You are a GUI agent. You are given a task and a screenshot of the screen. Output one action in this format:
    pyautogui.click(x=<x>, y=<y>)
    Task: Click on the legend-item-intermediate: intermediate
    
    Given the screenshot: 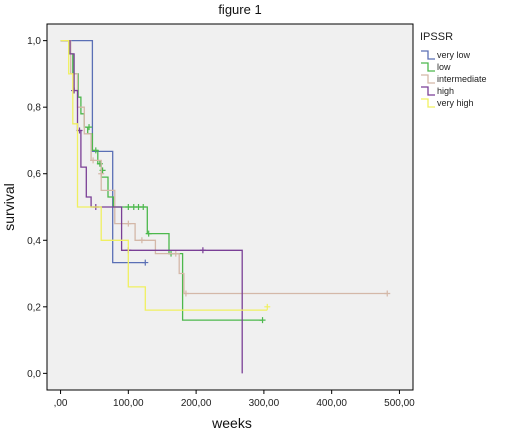 What is the action you would take?
    pyautogui.click(x=454, y=79)
    